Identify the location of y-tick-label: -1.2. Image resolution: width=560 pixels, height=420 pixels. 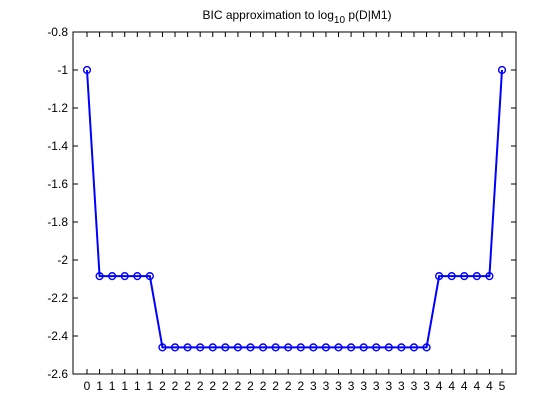
(57, 108).